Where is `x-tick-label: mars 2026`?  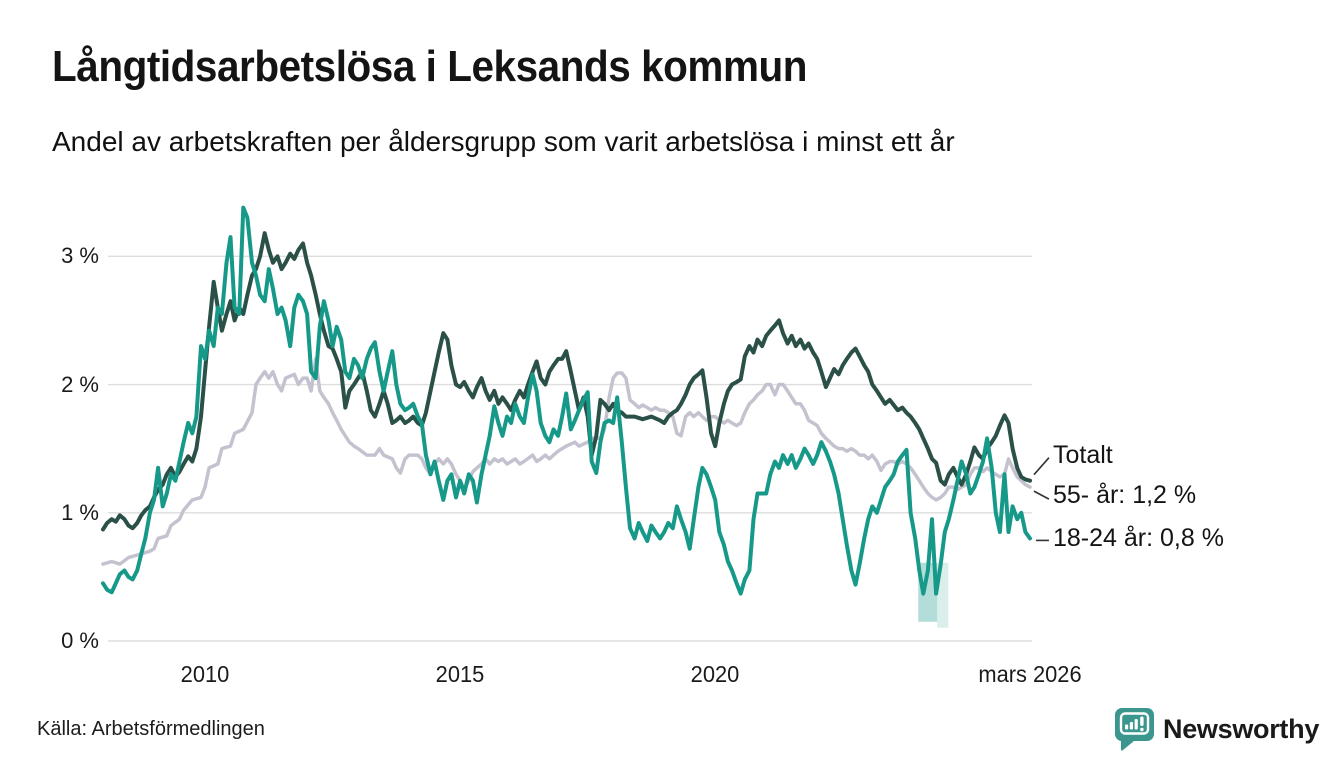 x-tick-label: mars 2026 is located at coordinates (1030, 674).